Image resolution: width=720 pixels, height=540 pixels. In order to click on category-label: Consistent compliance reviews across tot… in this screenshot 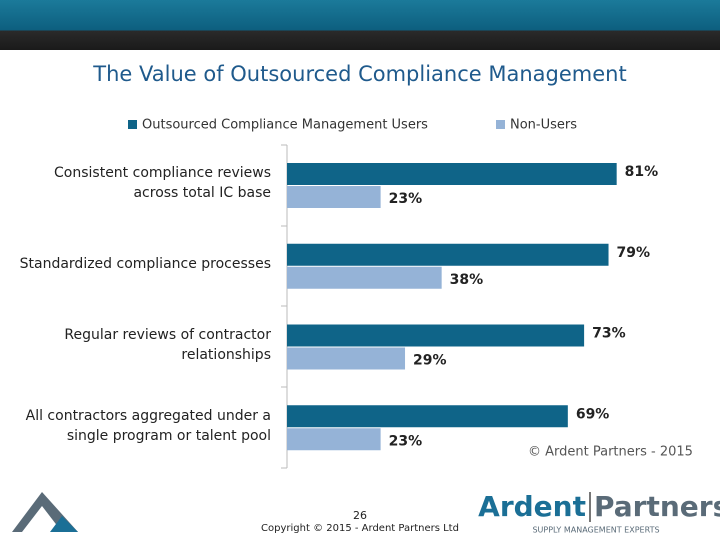, I will do `click(162, 183)`.